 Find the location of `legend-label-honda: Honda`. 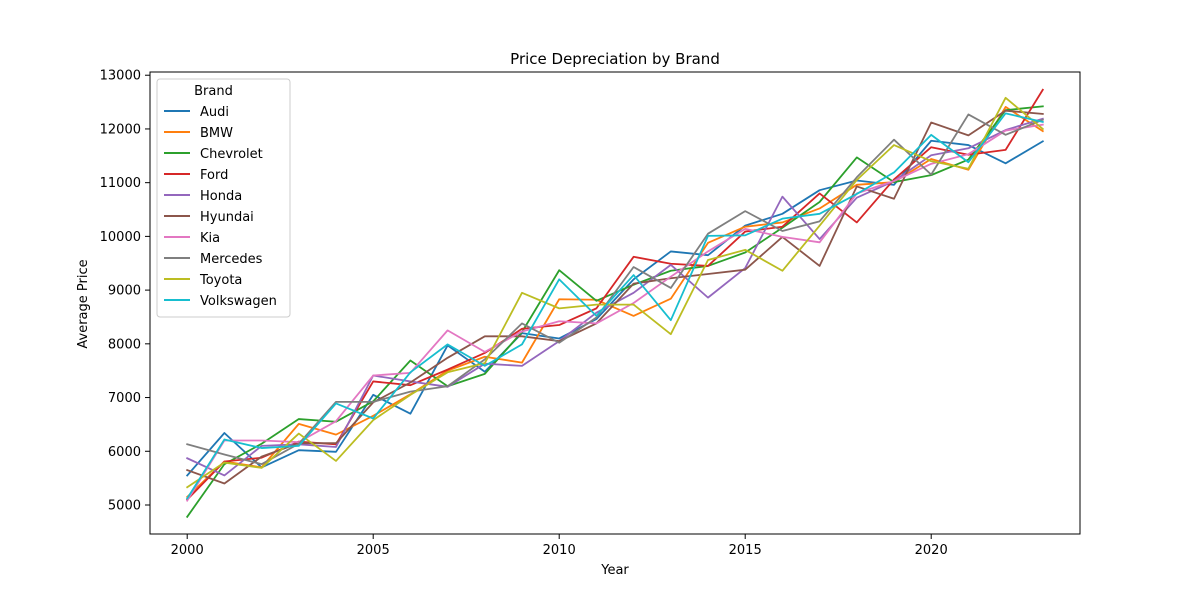

legend-label-honda: Honda is located at coordinates (221, 196).